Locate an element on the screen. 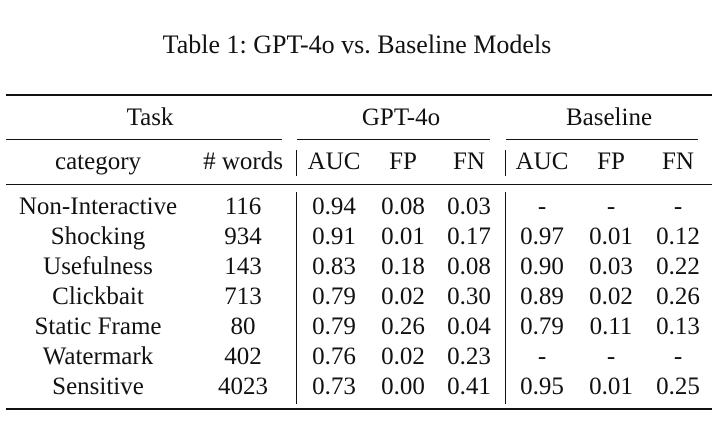 The height and width of the screenshot is (439, 714). column-header-words: # words is located at coordinates (243, 161).